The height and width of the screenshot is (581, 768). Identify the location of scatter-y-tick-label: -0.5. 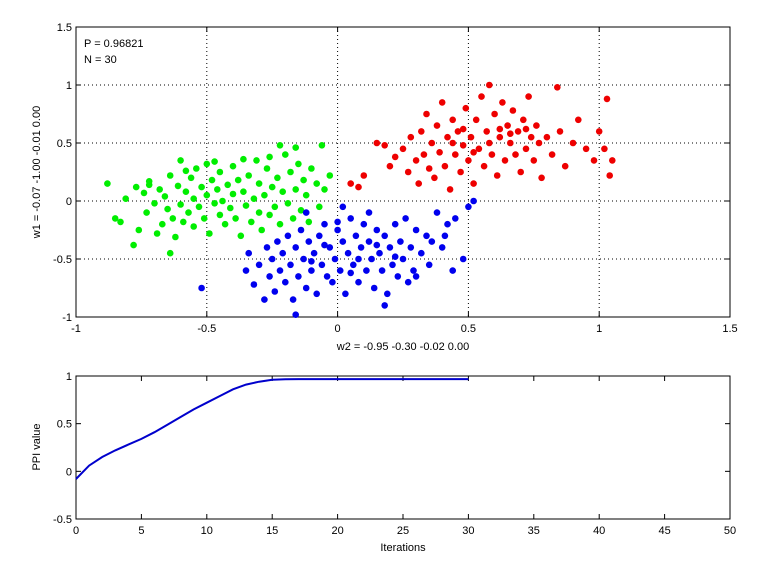
(62, 260).